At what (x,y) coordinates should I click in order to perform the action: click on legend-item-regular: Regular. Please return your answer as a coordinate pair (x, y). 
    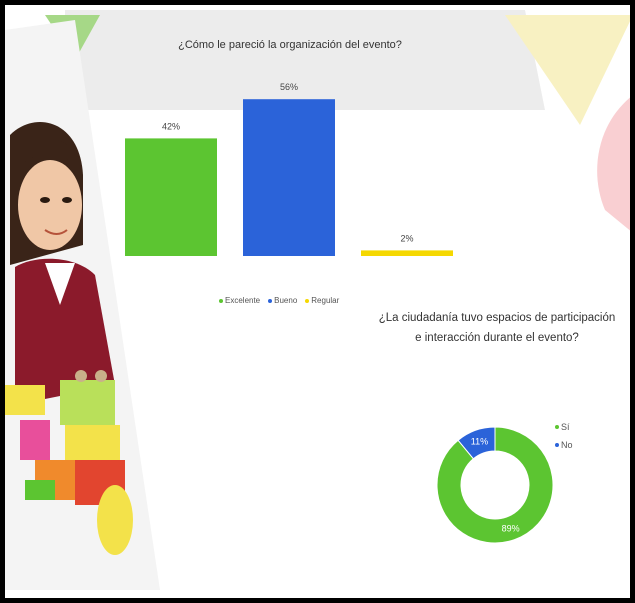
    Looking at the image, I should click on (322, 300).